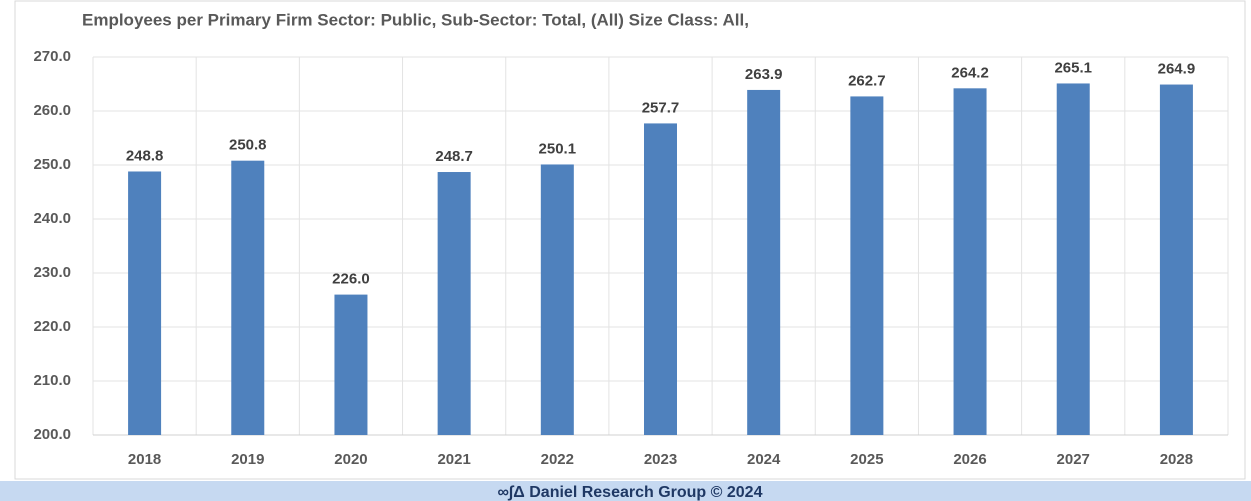 The image size is (1251, 501). What do you see at coordinates (1176, 459) in the screenshot?
I see `x-tick-label: 2028` at bounding box center [1176, 459].